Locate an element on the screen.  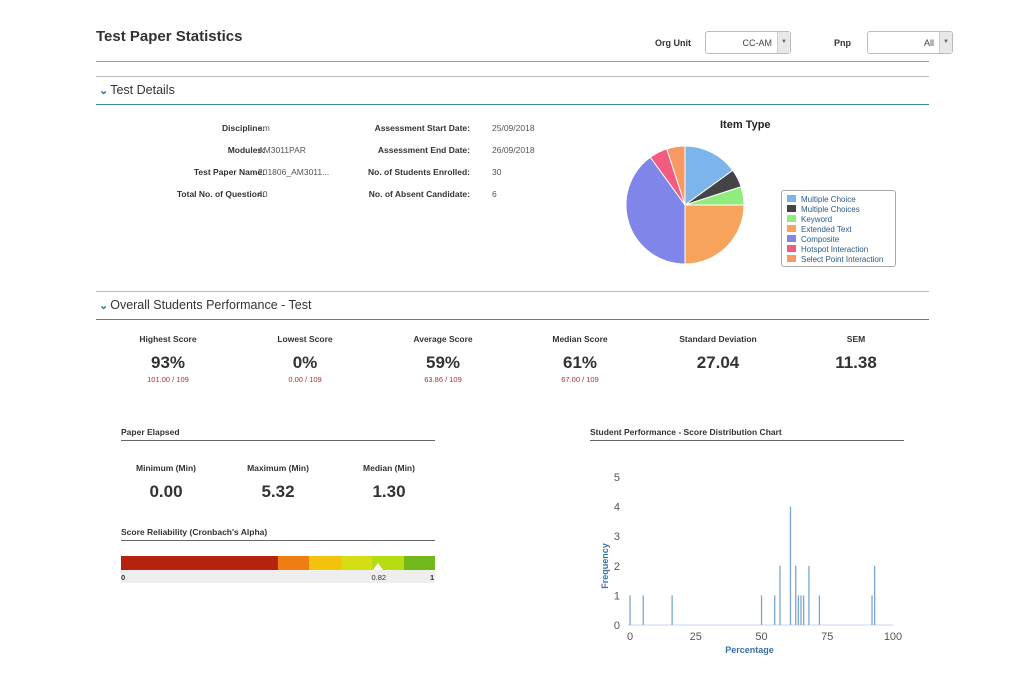
legend-item: Keyword is located at coordinates (838, 220).